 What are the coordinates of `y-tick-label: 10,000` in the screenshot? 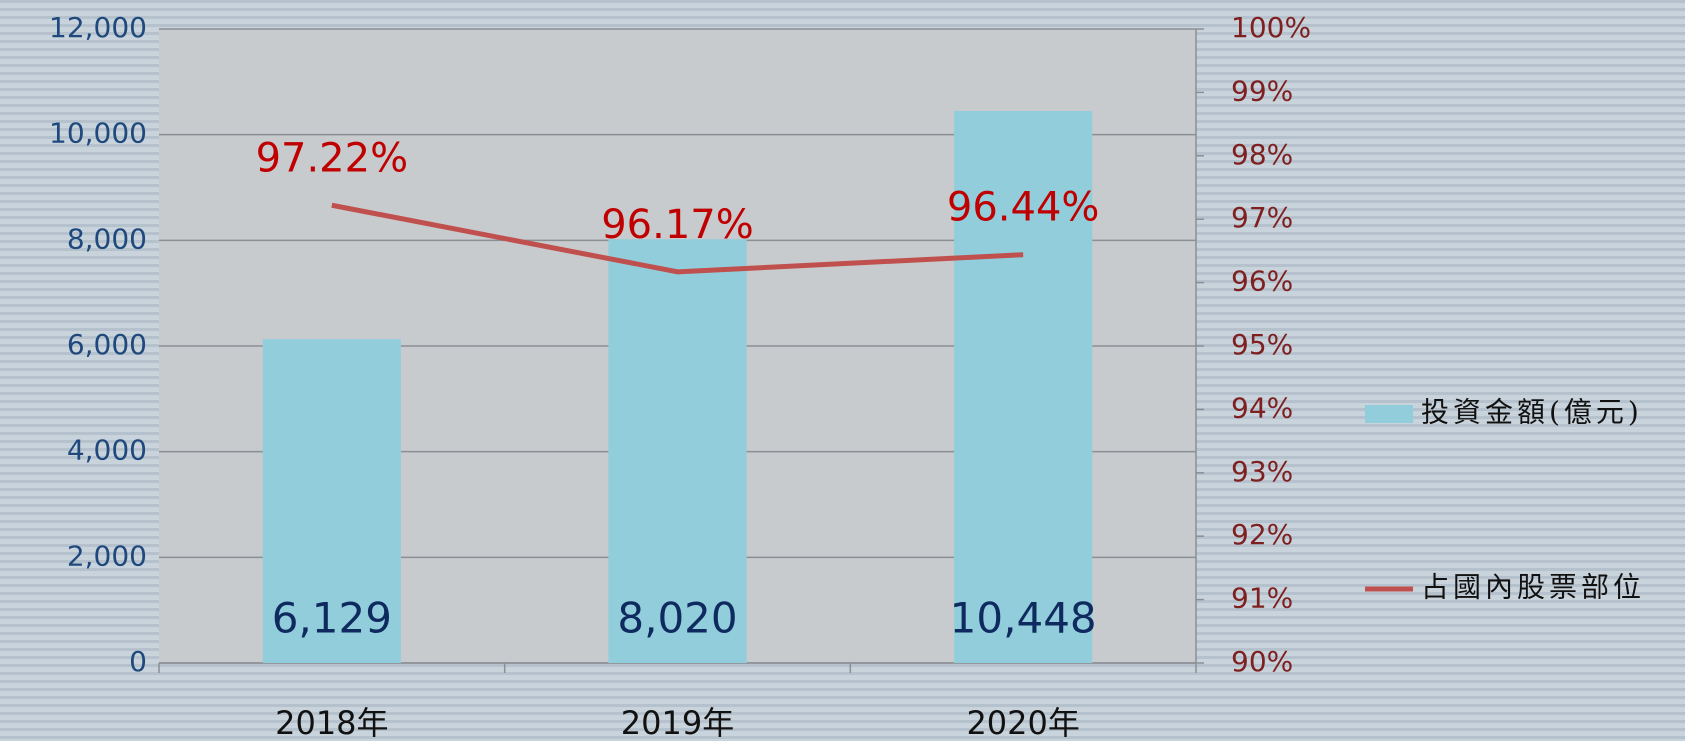 It's located at (98, 133).